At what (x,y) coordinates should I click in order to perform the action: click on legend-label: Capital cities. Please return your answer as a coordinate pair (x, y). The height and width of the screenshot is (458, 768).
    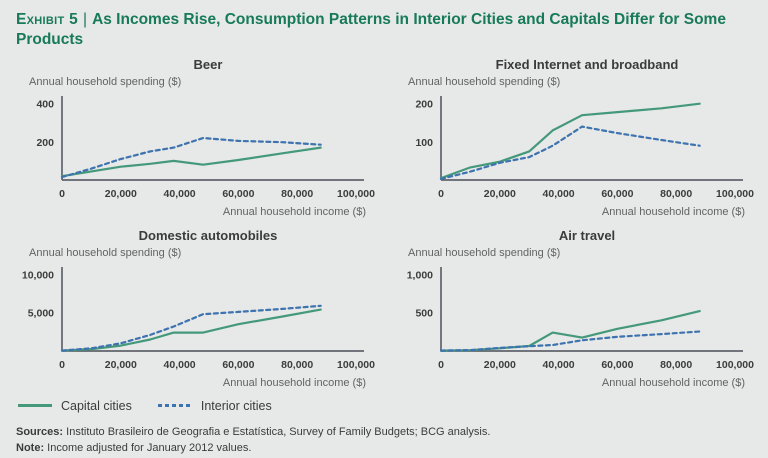
    Looking at the image, I should click on (96, 405).